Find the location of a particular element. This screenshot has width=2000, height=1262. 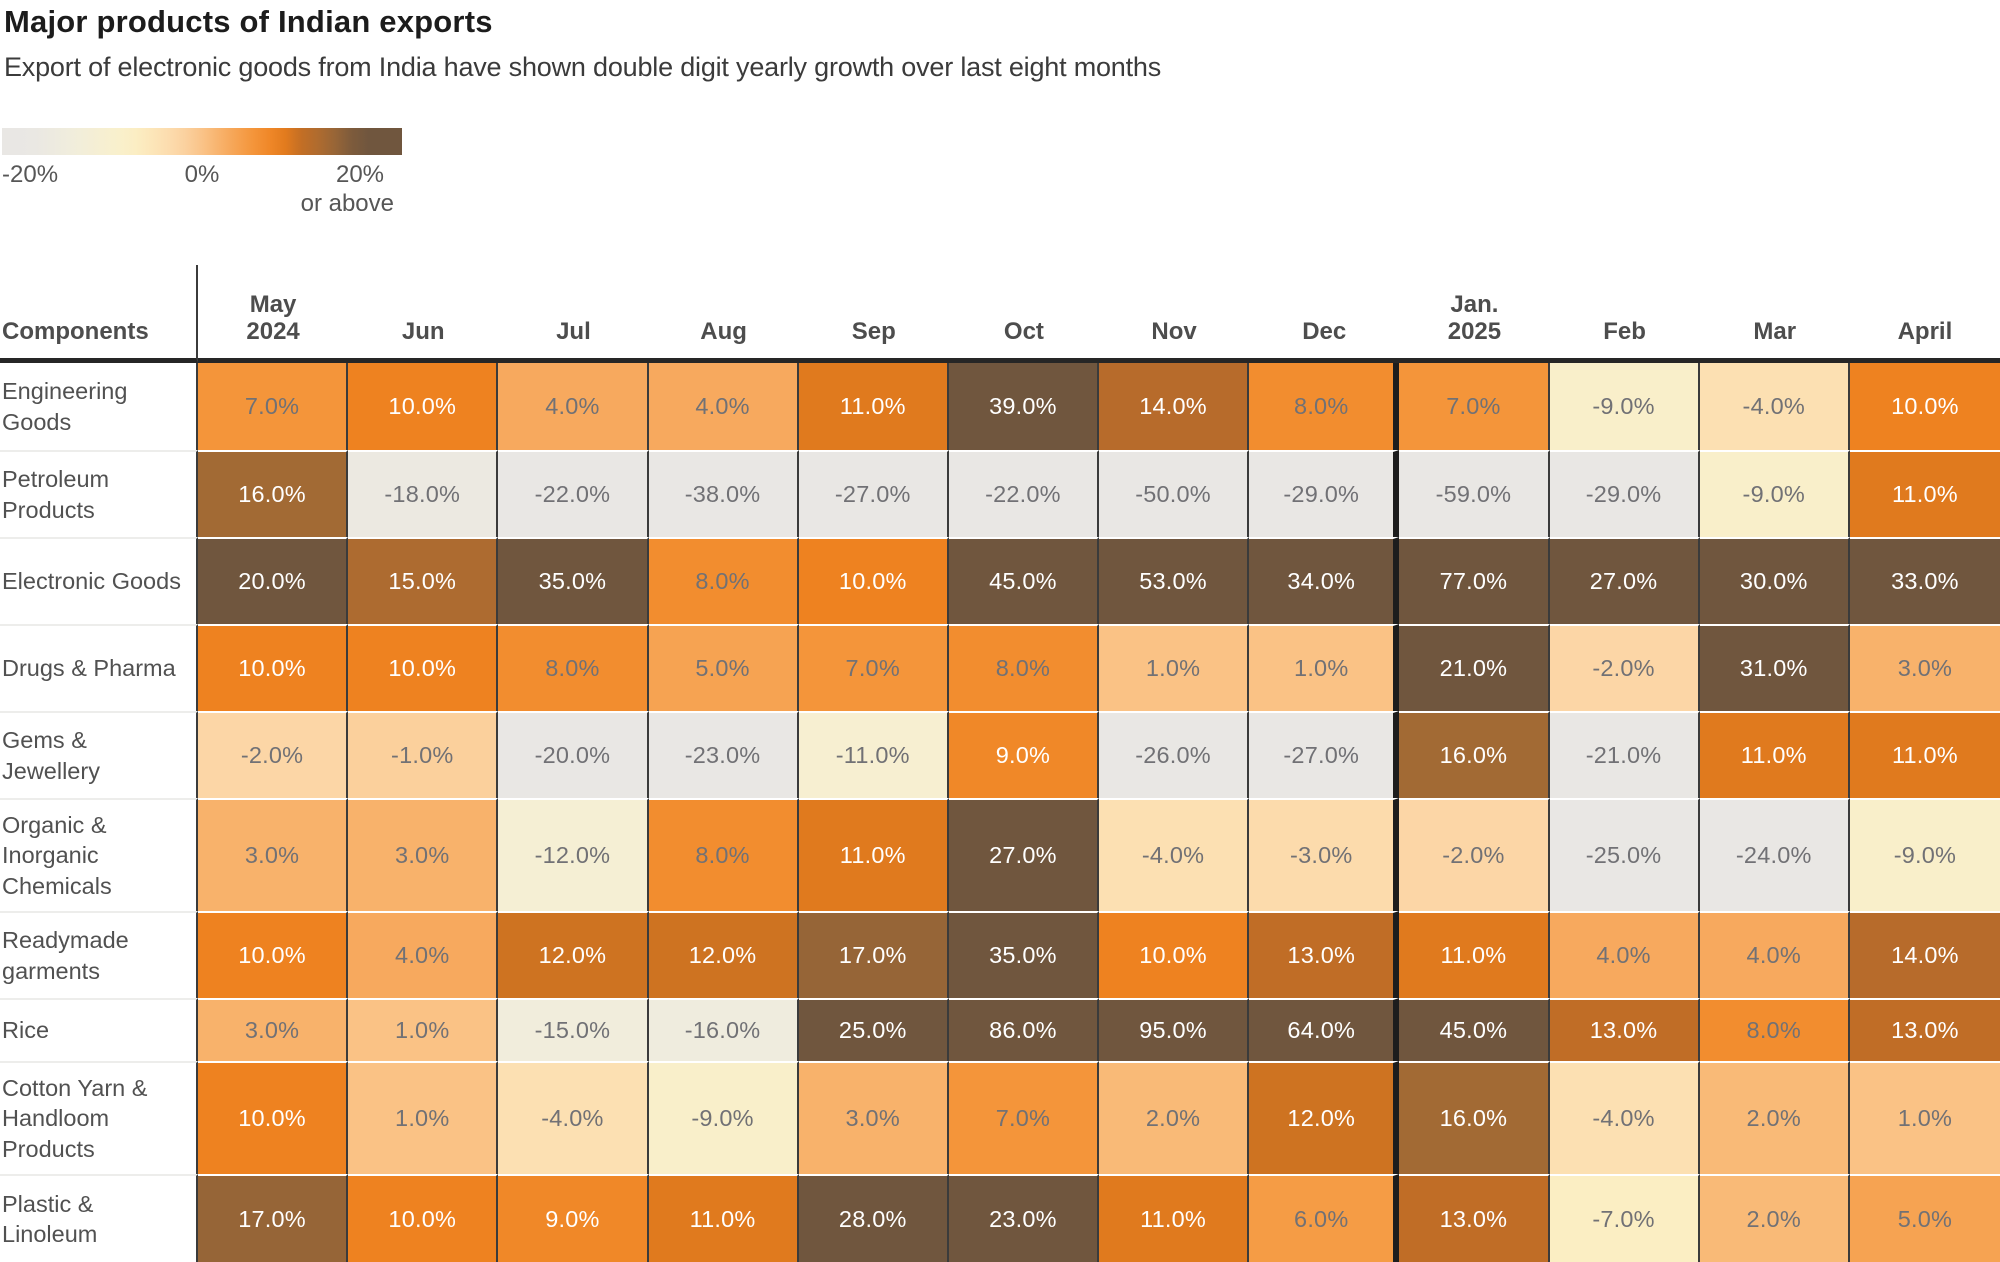

heatmap-cell: -16.0% is located at coordinates (723, 1029).